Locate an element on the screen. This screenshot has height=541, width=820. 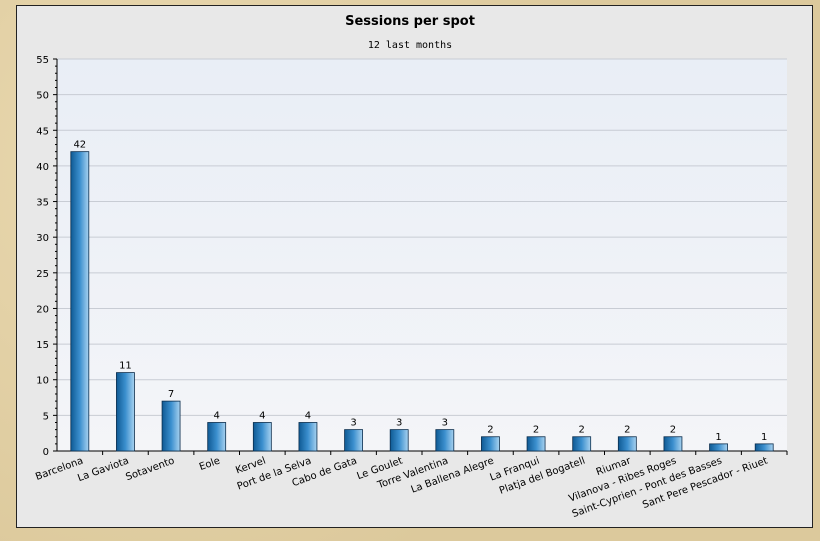
data-label: 42 is located at coordinates (79, 145).